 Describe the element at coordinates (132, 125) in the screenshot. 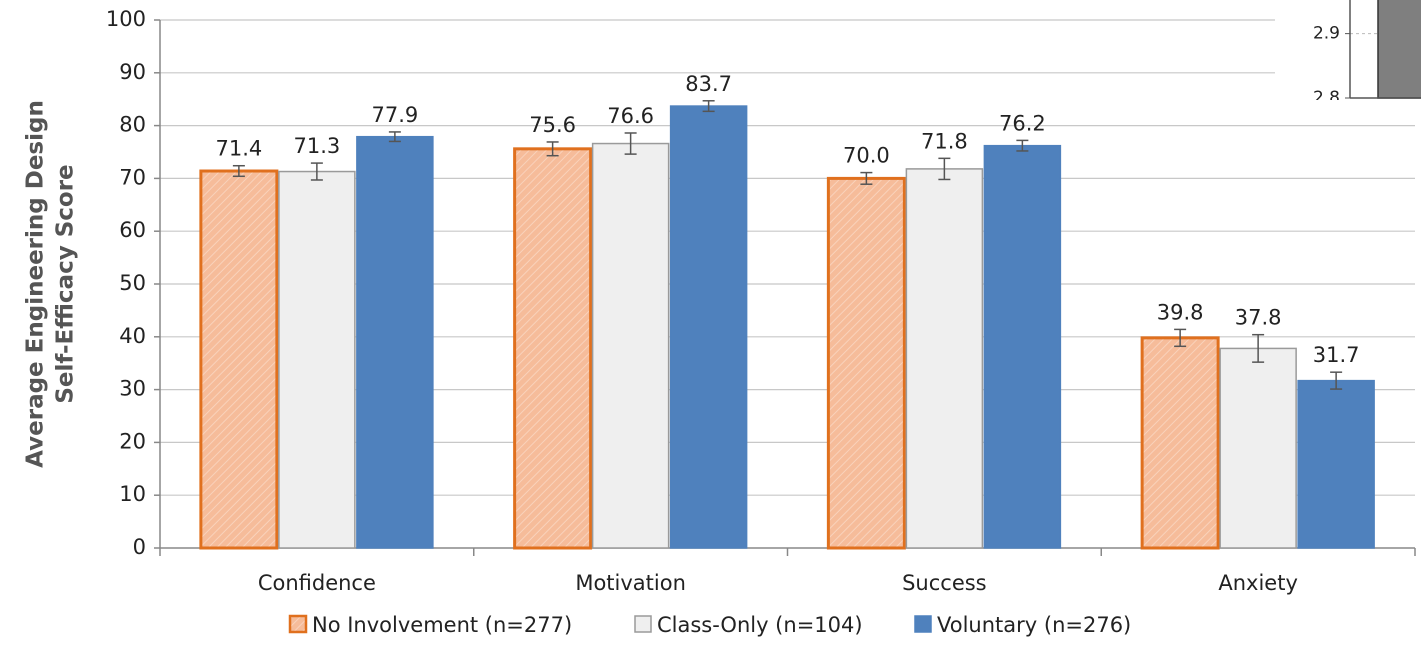

I see `y-tick-label: 80` at that location.